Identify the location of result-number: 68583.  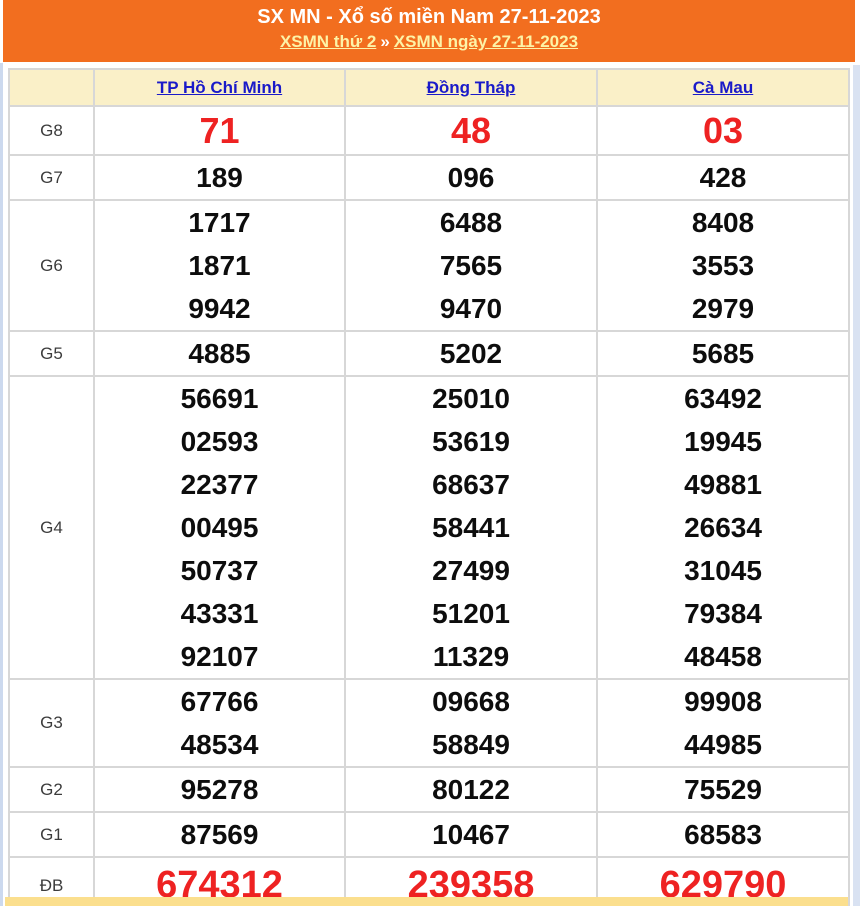
(723, 834).